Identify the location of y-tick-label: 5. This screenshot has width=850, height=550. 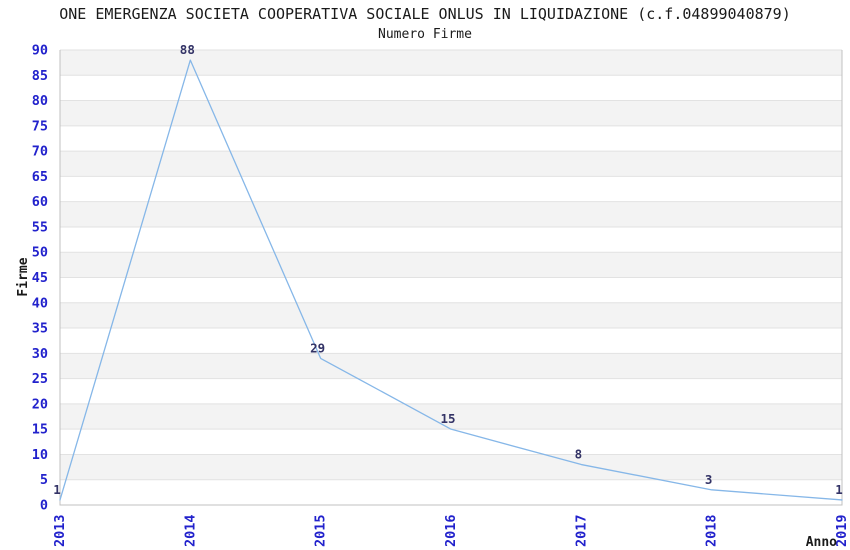
(44, 480).